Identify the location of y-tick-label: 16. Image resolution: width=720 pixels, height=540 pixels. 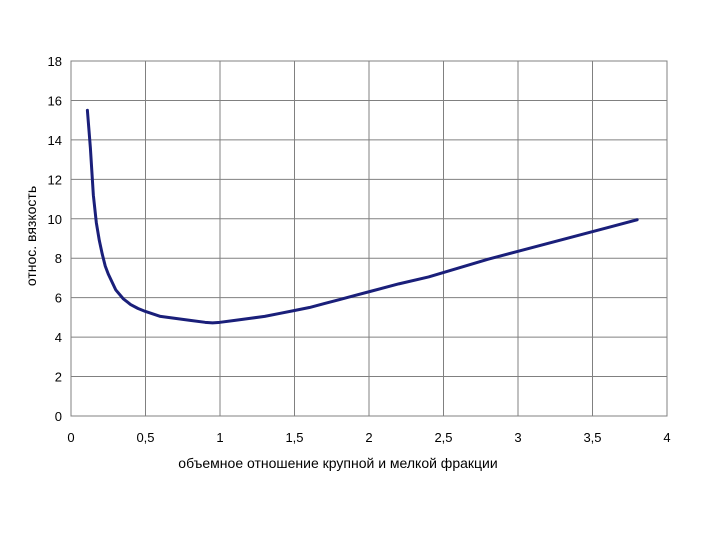
(55, 100).